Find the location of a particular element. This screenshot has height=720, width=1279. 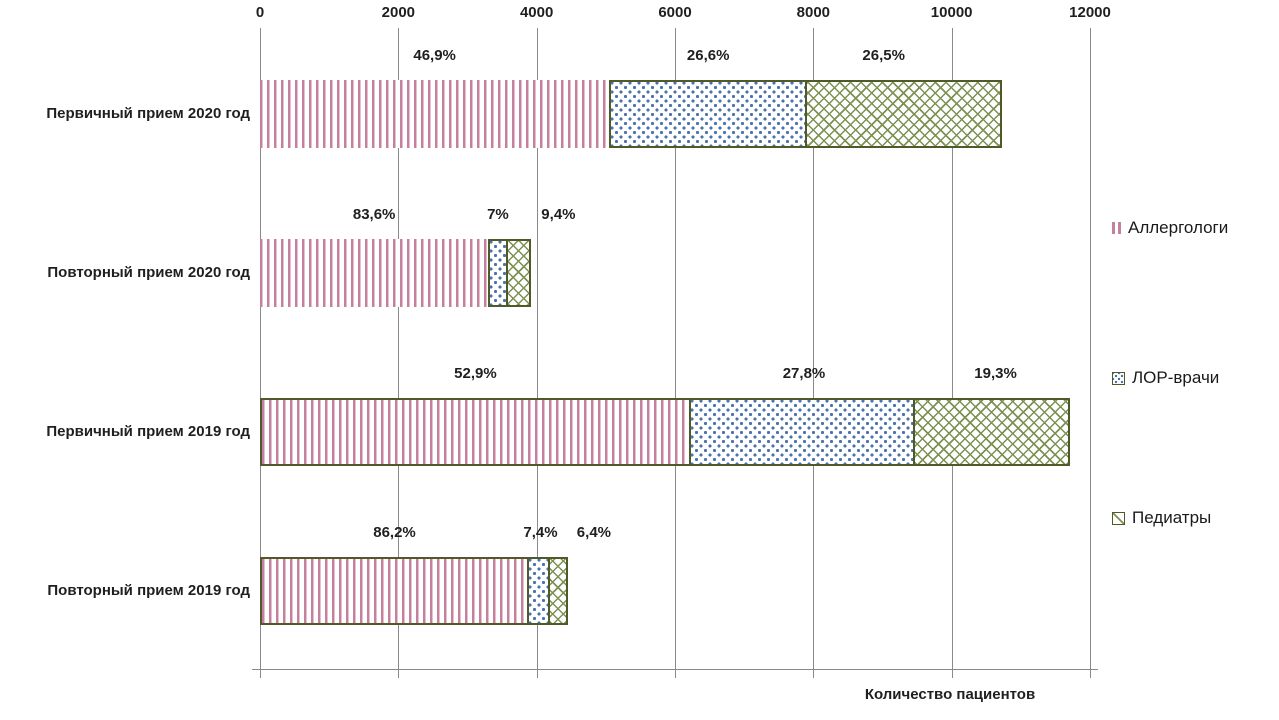

x-tick-label: 10000 is located at coordinates (951, 12).